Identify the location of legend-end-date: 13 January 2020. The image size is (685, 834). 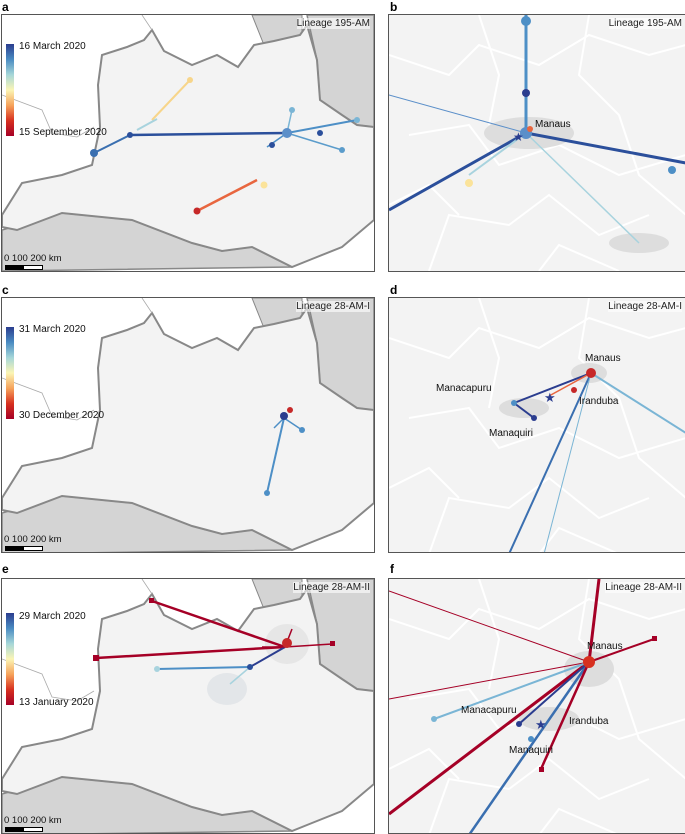
(56, 702).